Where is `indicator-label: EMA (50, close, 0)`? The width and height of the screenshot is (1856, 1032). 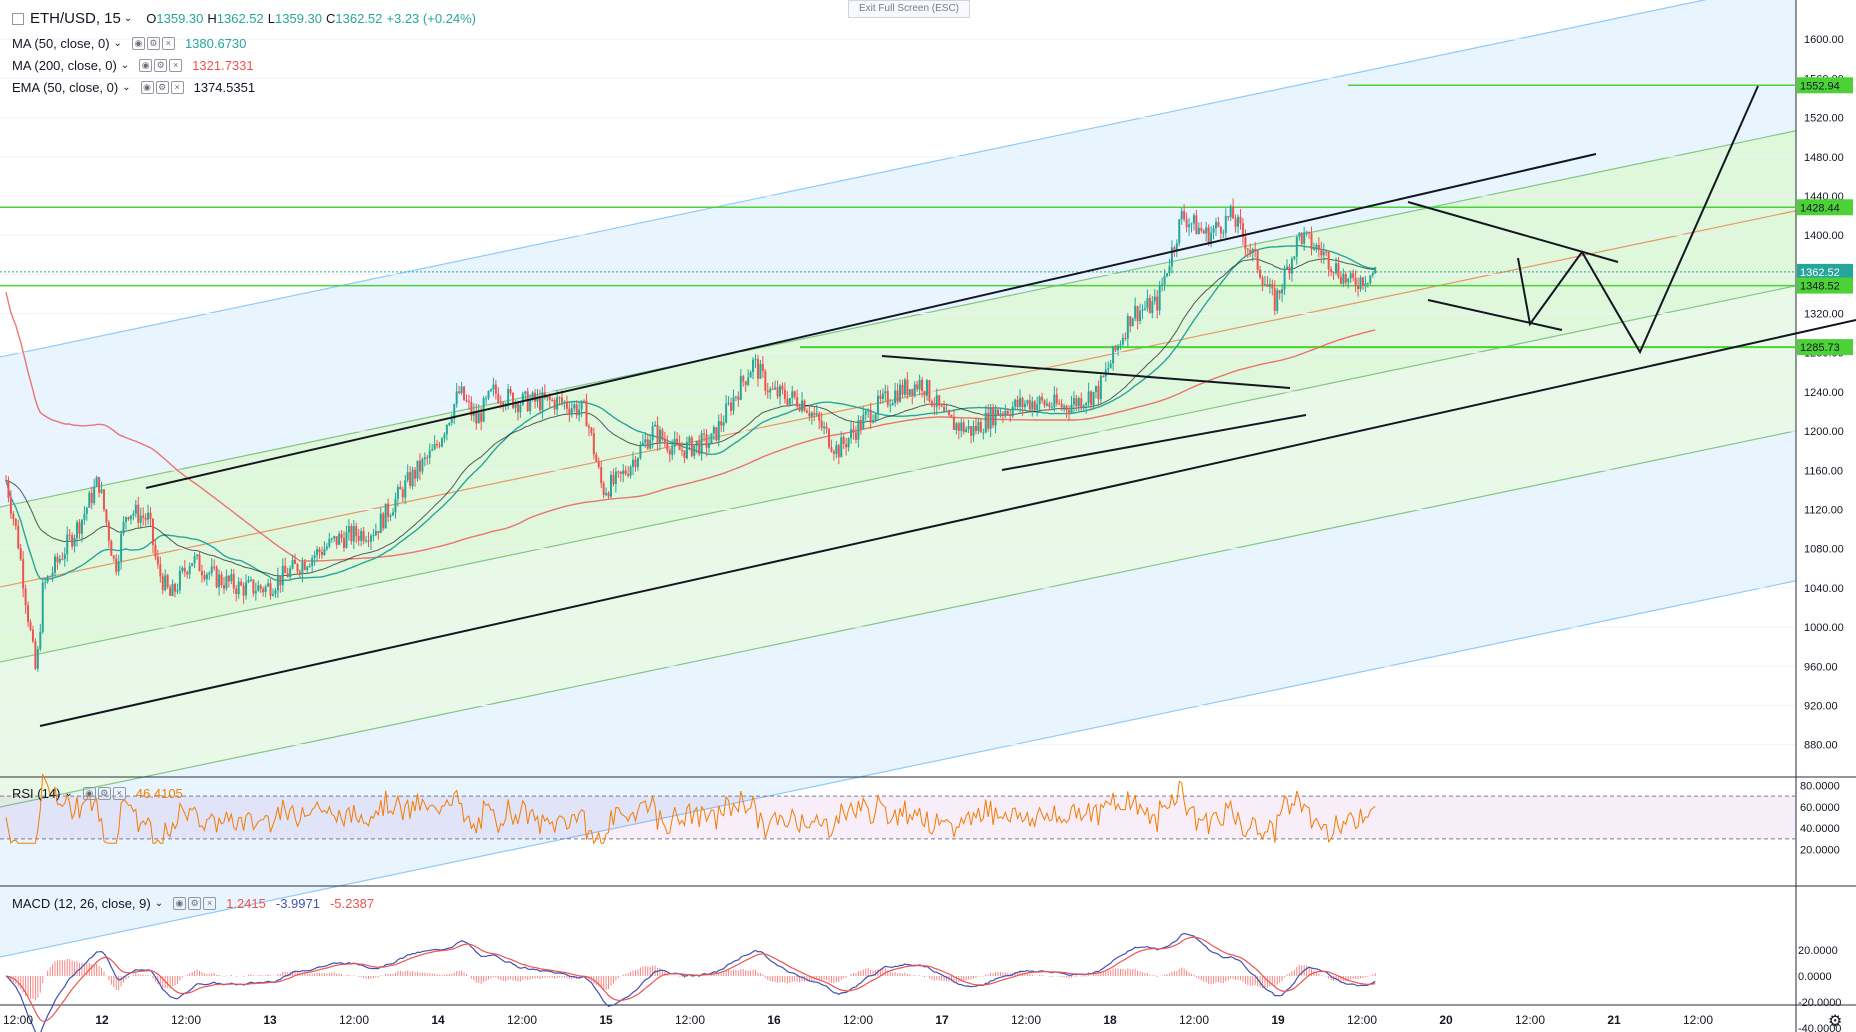
indicator-label: EMA (50, close, 0) is located at coordinates (65, 87).